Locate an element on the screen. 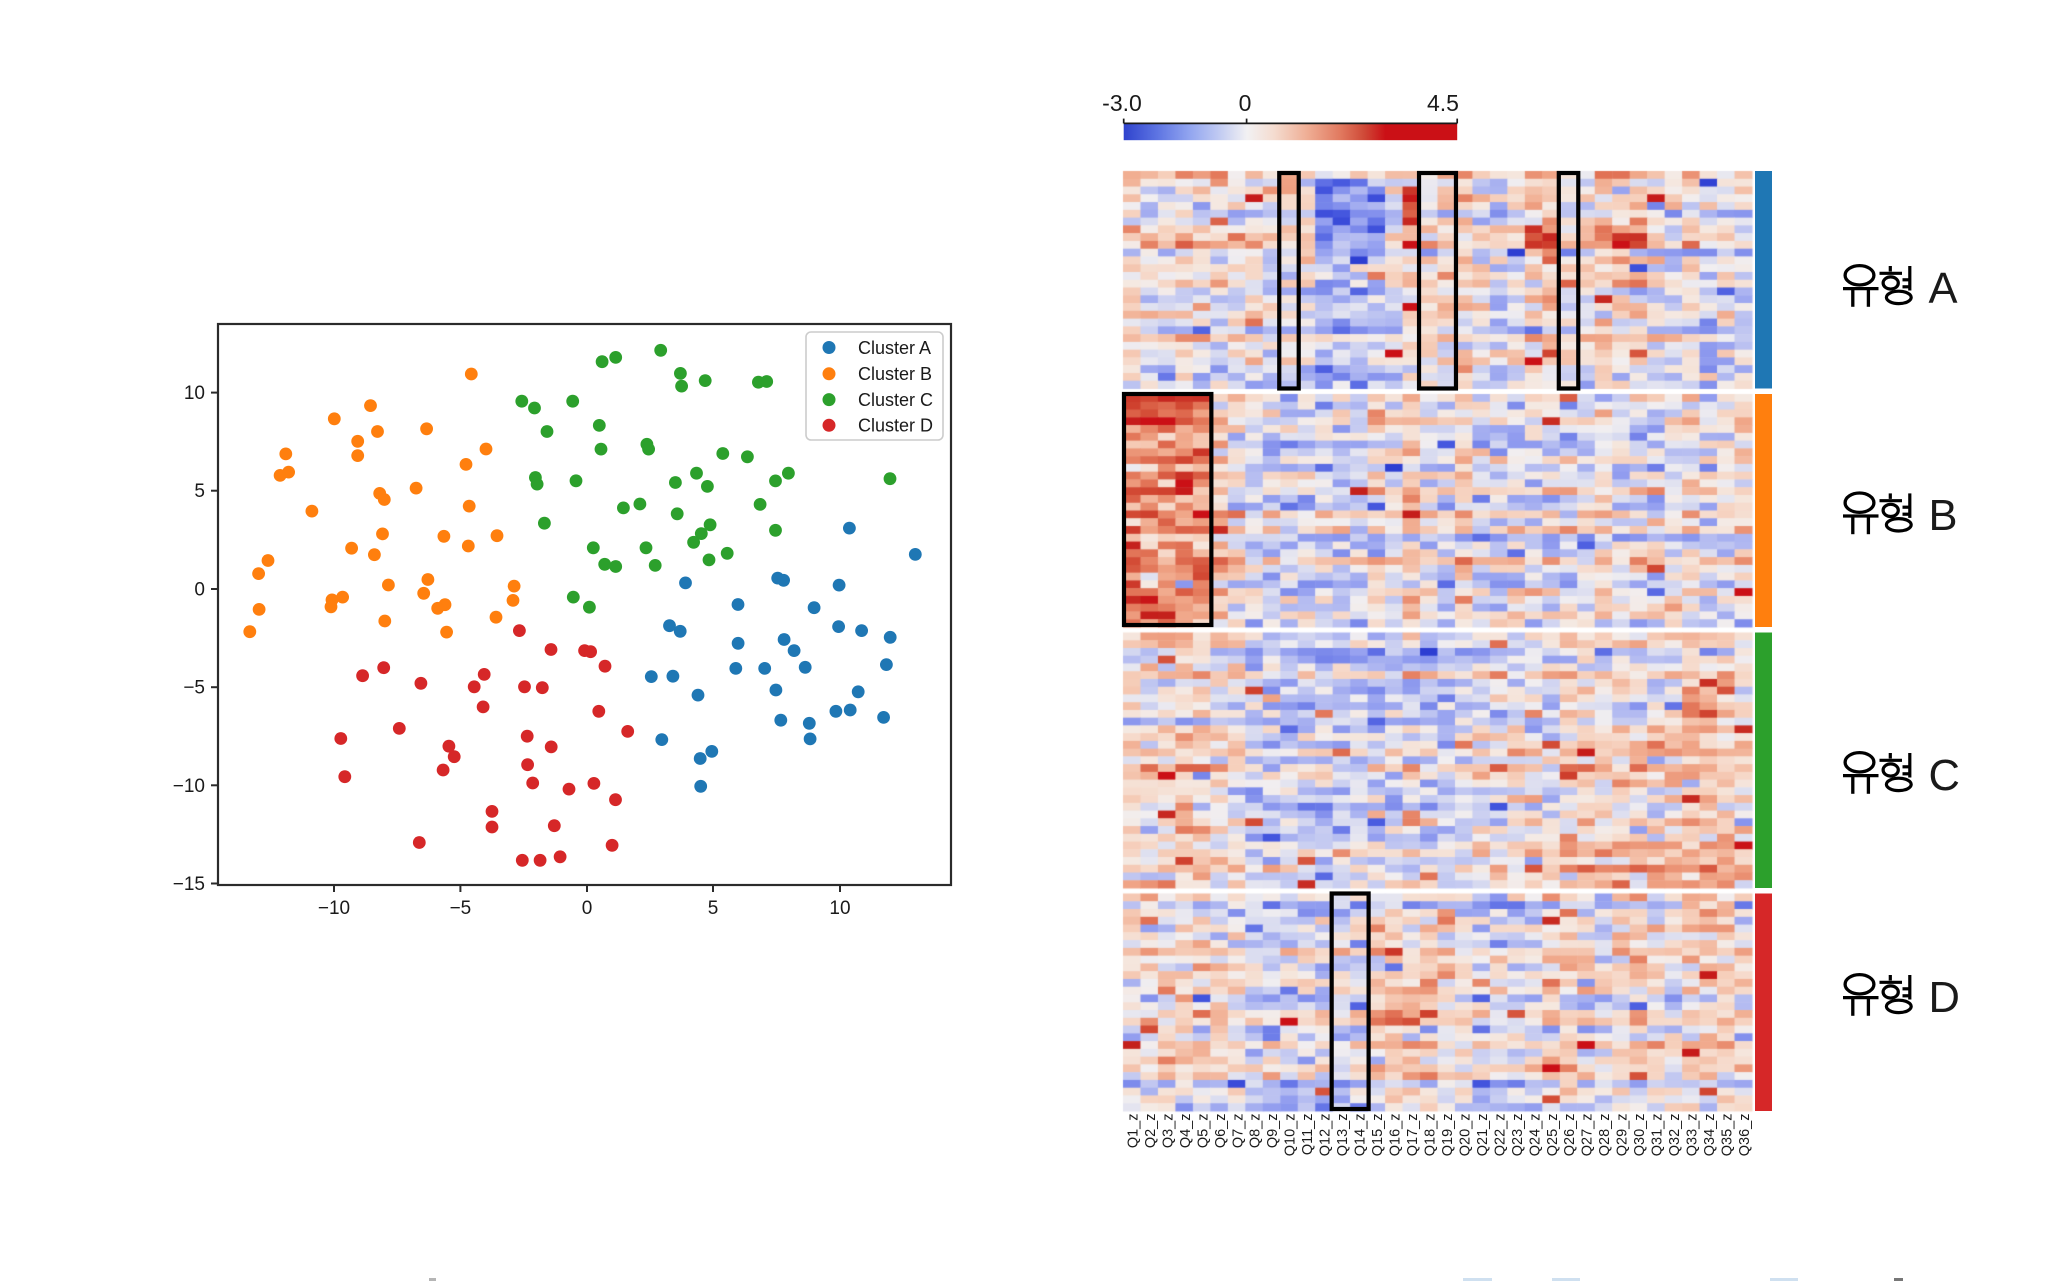  svg-text: Q21_z is located at coordinates (1483, 1135).